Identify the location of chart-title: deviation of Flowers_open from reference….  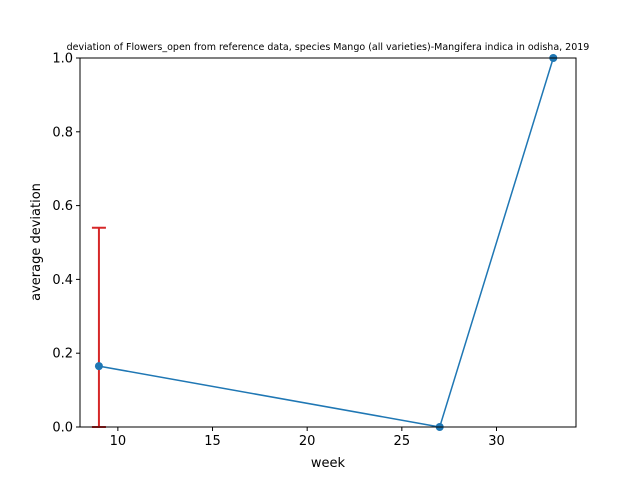
(328, 47).